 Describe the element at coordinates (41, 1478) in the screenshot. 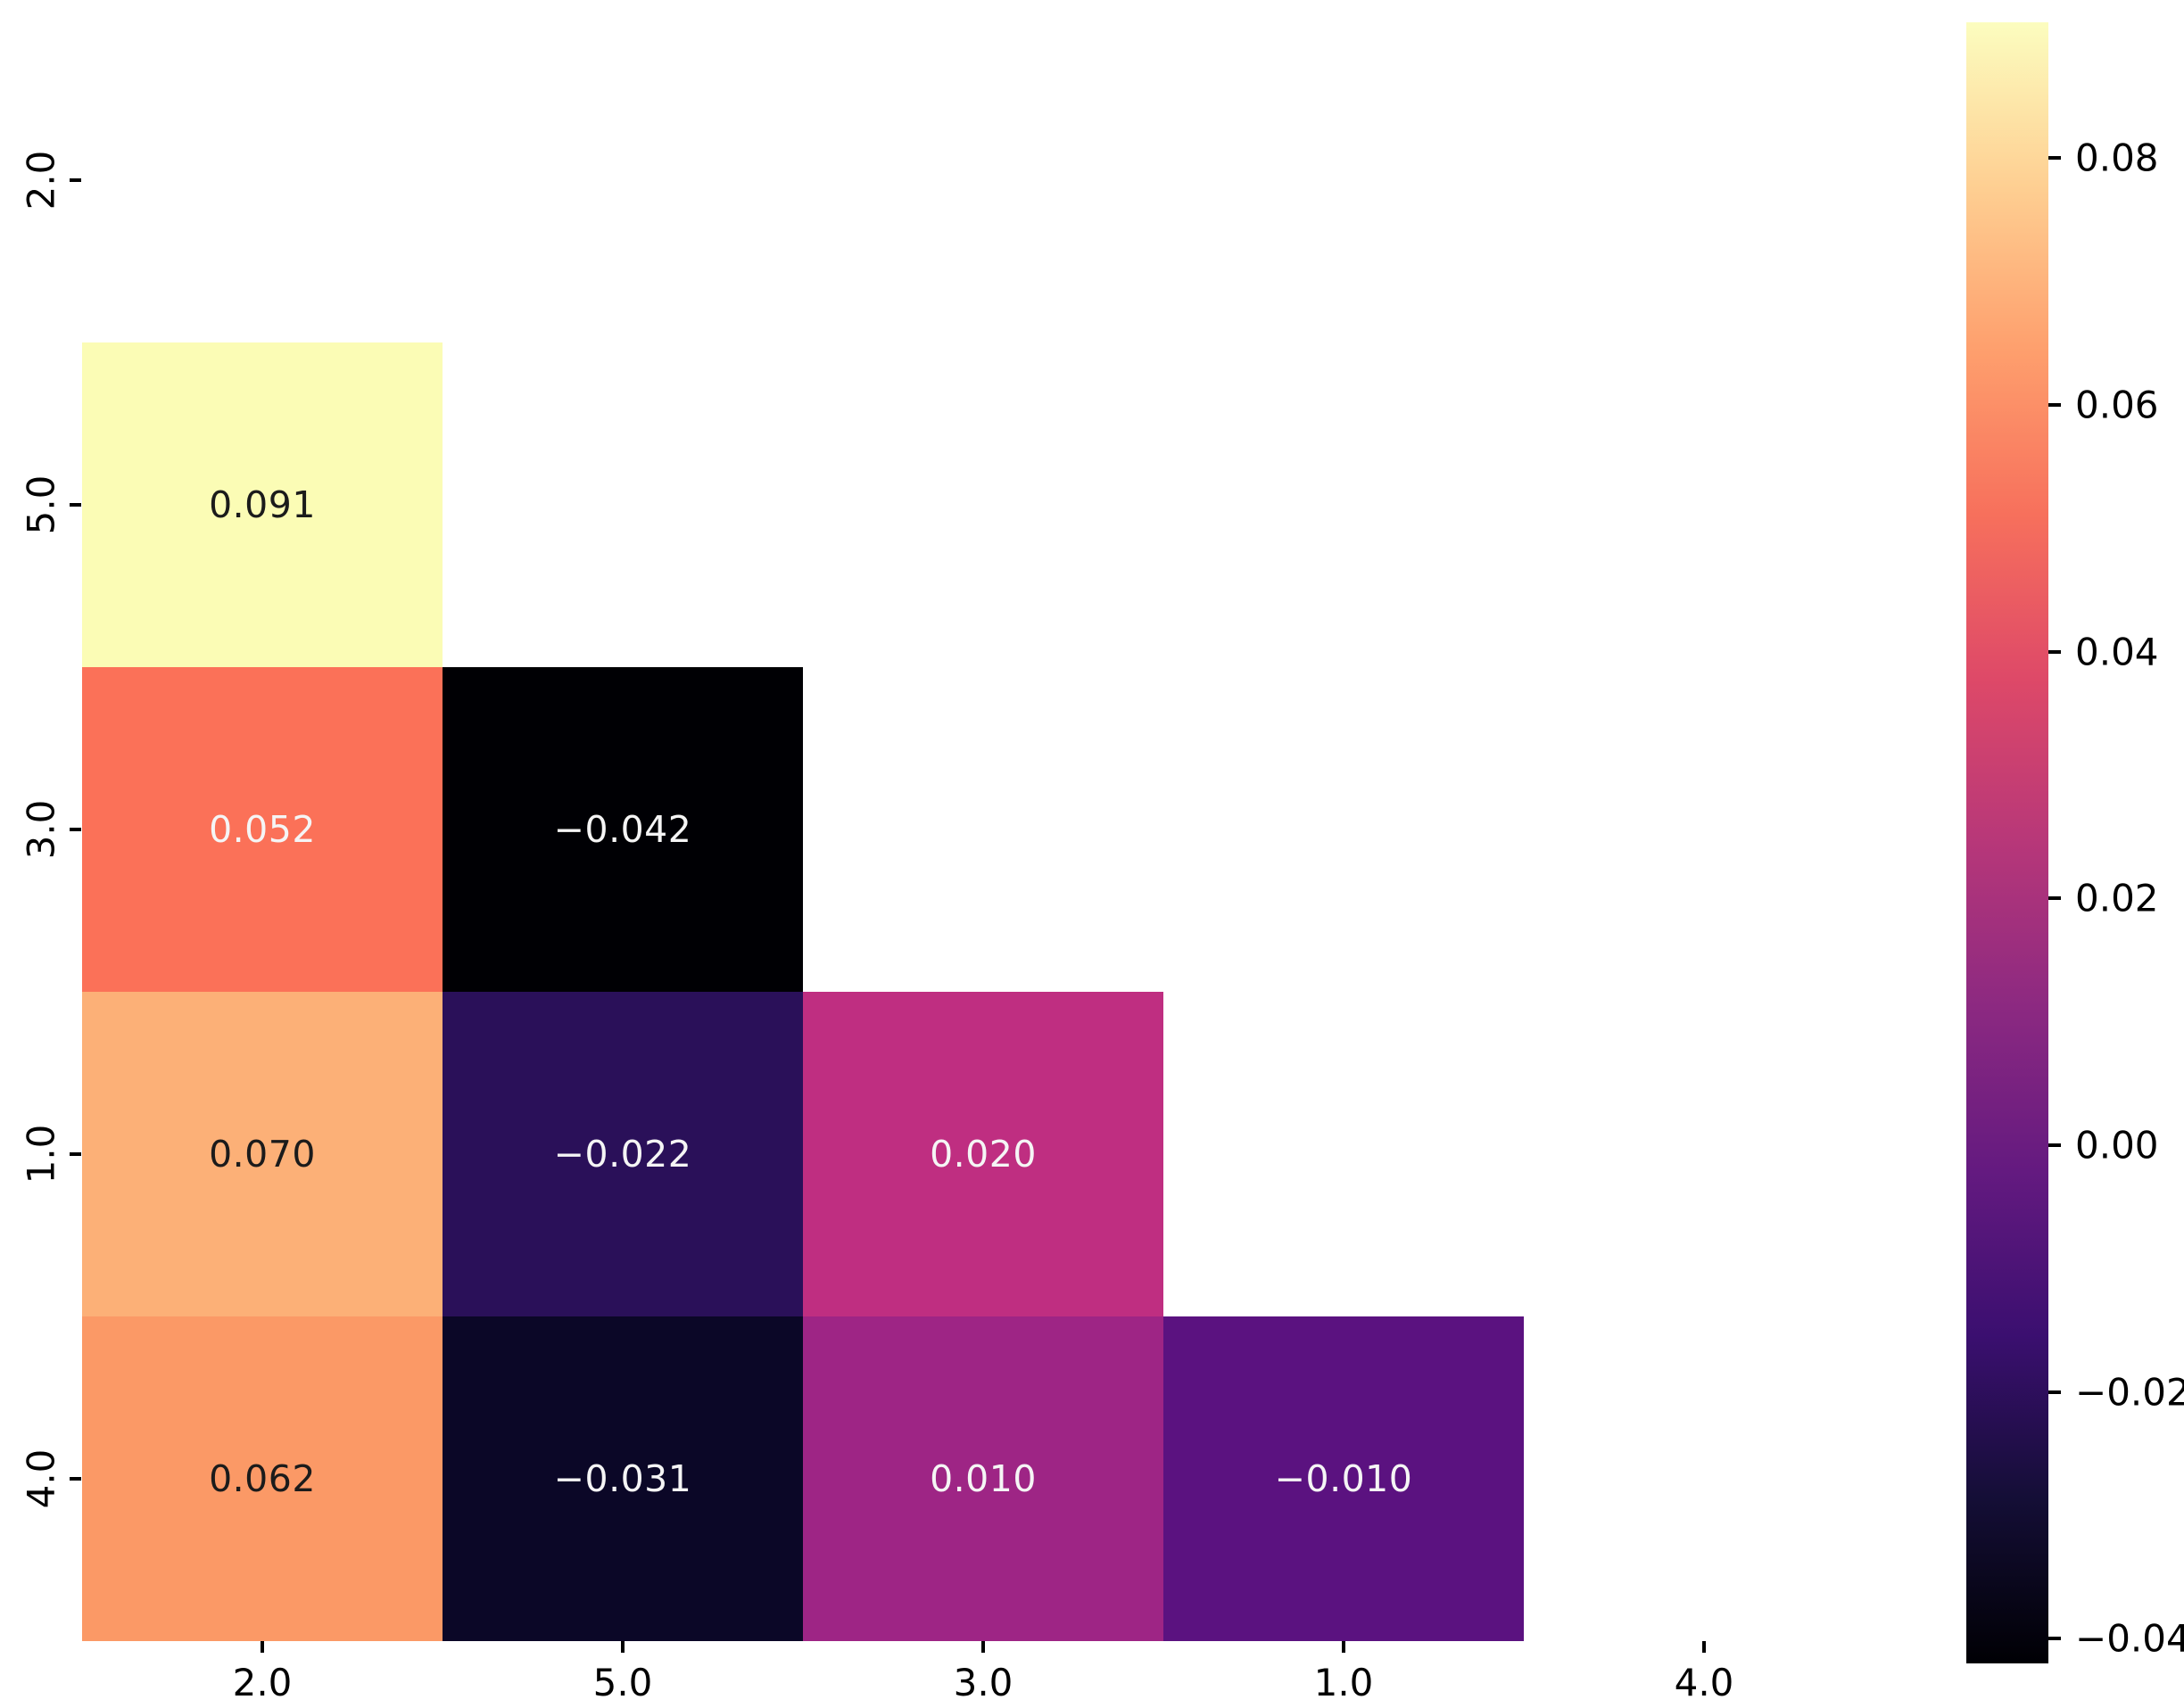

I see `y-tick-label: 4.0` at that location.